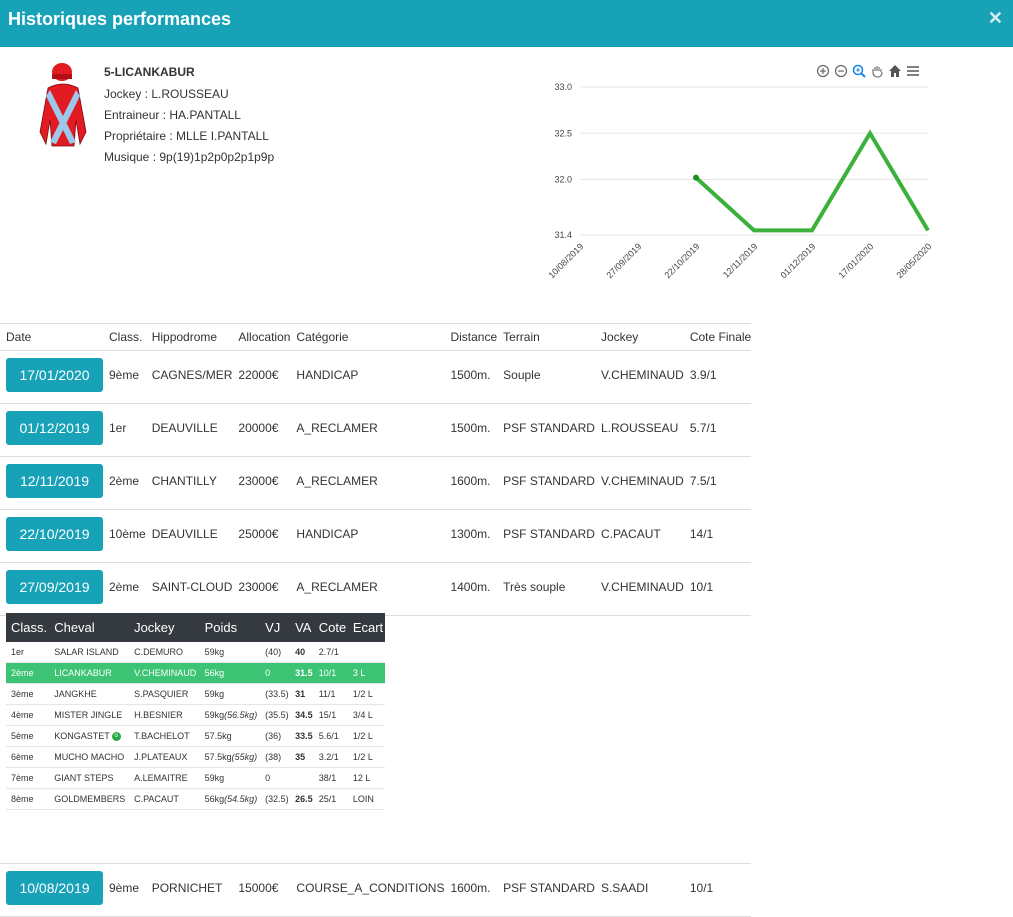  I want to click on race-cell: (36), so click(273, 736).